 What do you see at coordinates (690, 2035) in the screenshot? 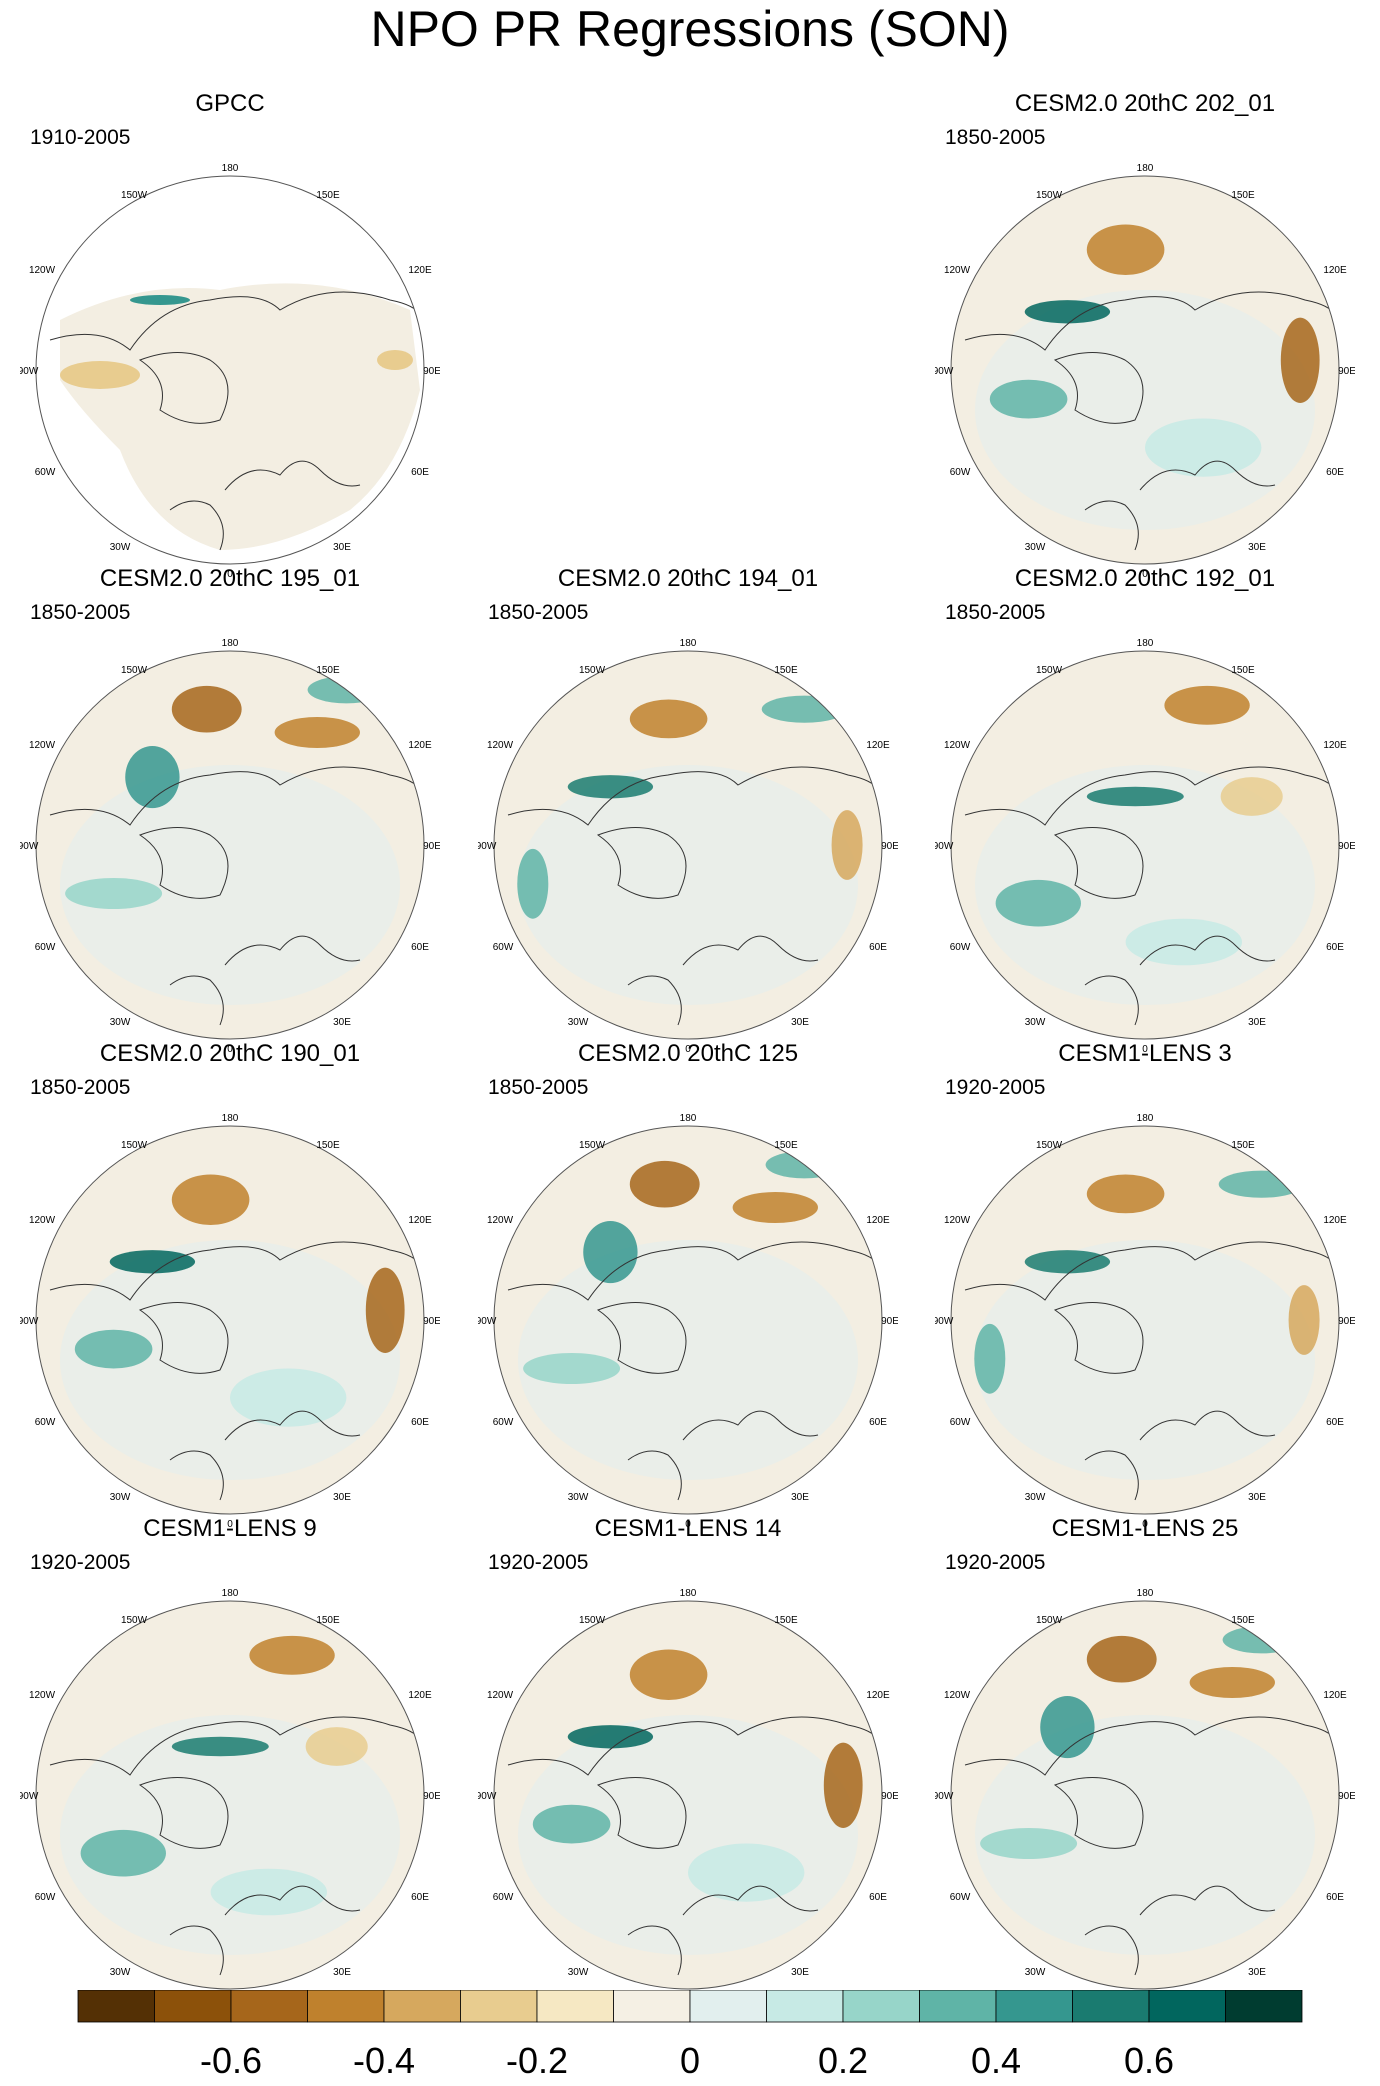
I see `colorbar: -0.6 -0.4 -0.2 0 0.2 0.4 0.6` at bounding box center [690, 2035].